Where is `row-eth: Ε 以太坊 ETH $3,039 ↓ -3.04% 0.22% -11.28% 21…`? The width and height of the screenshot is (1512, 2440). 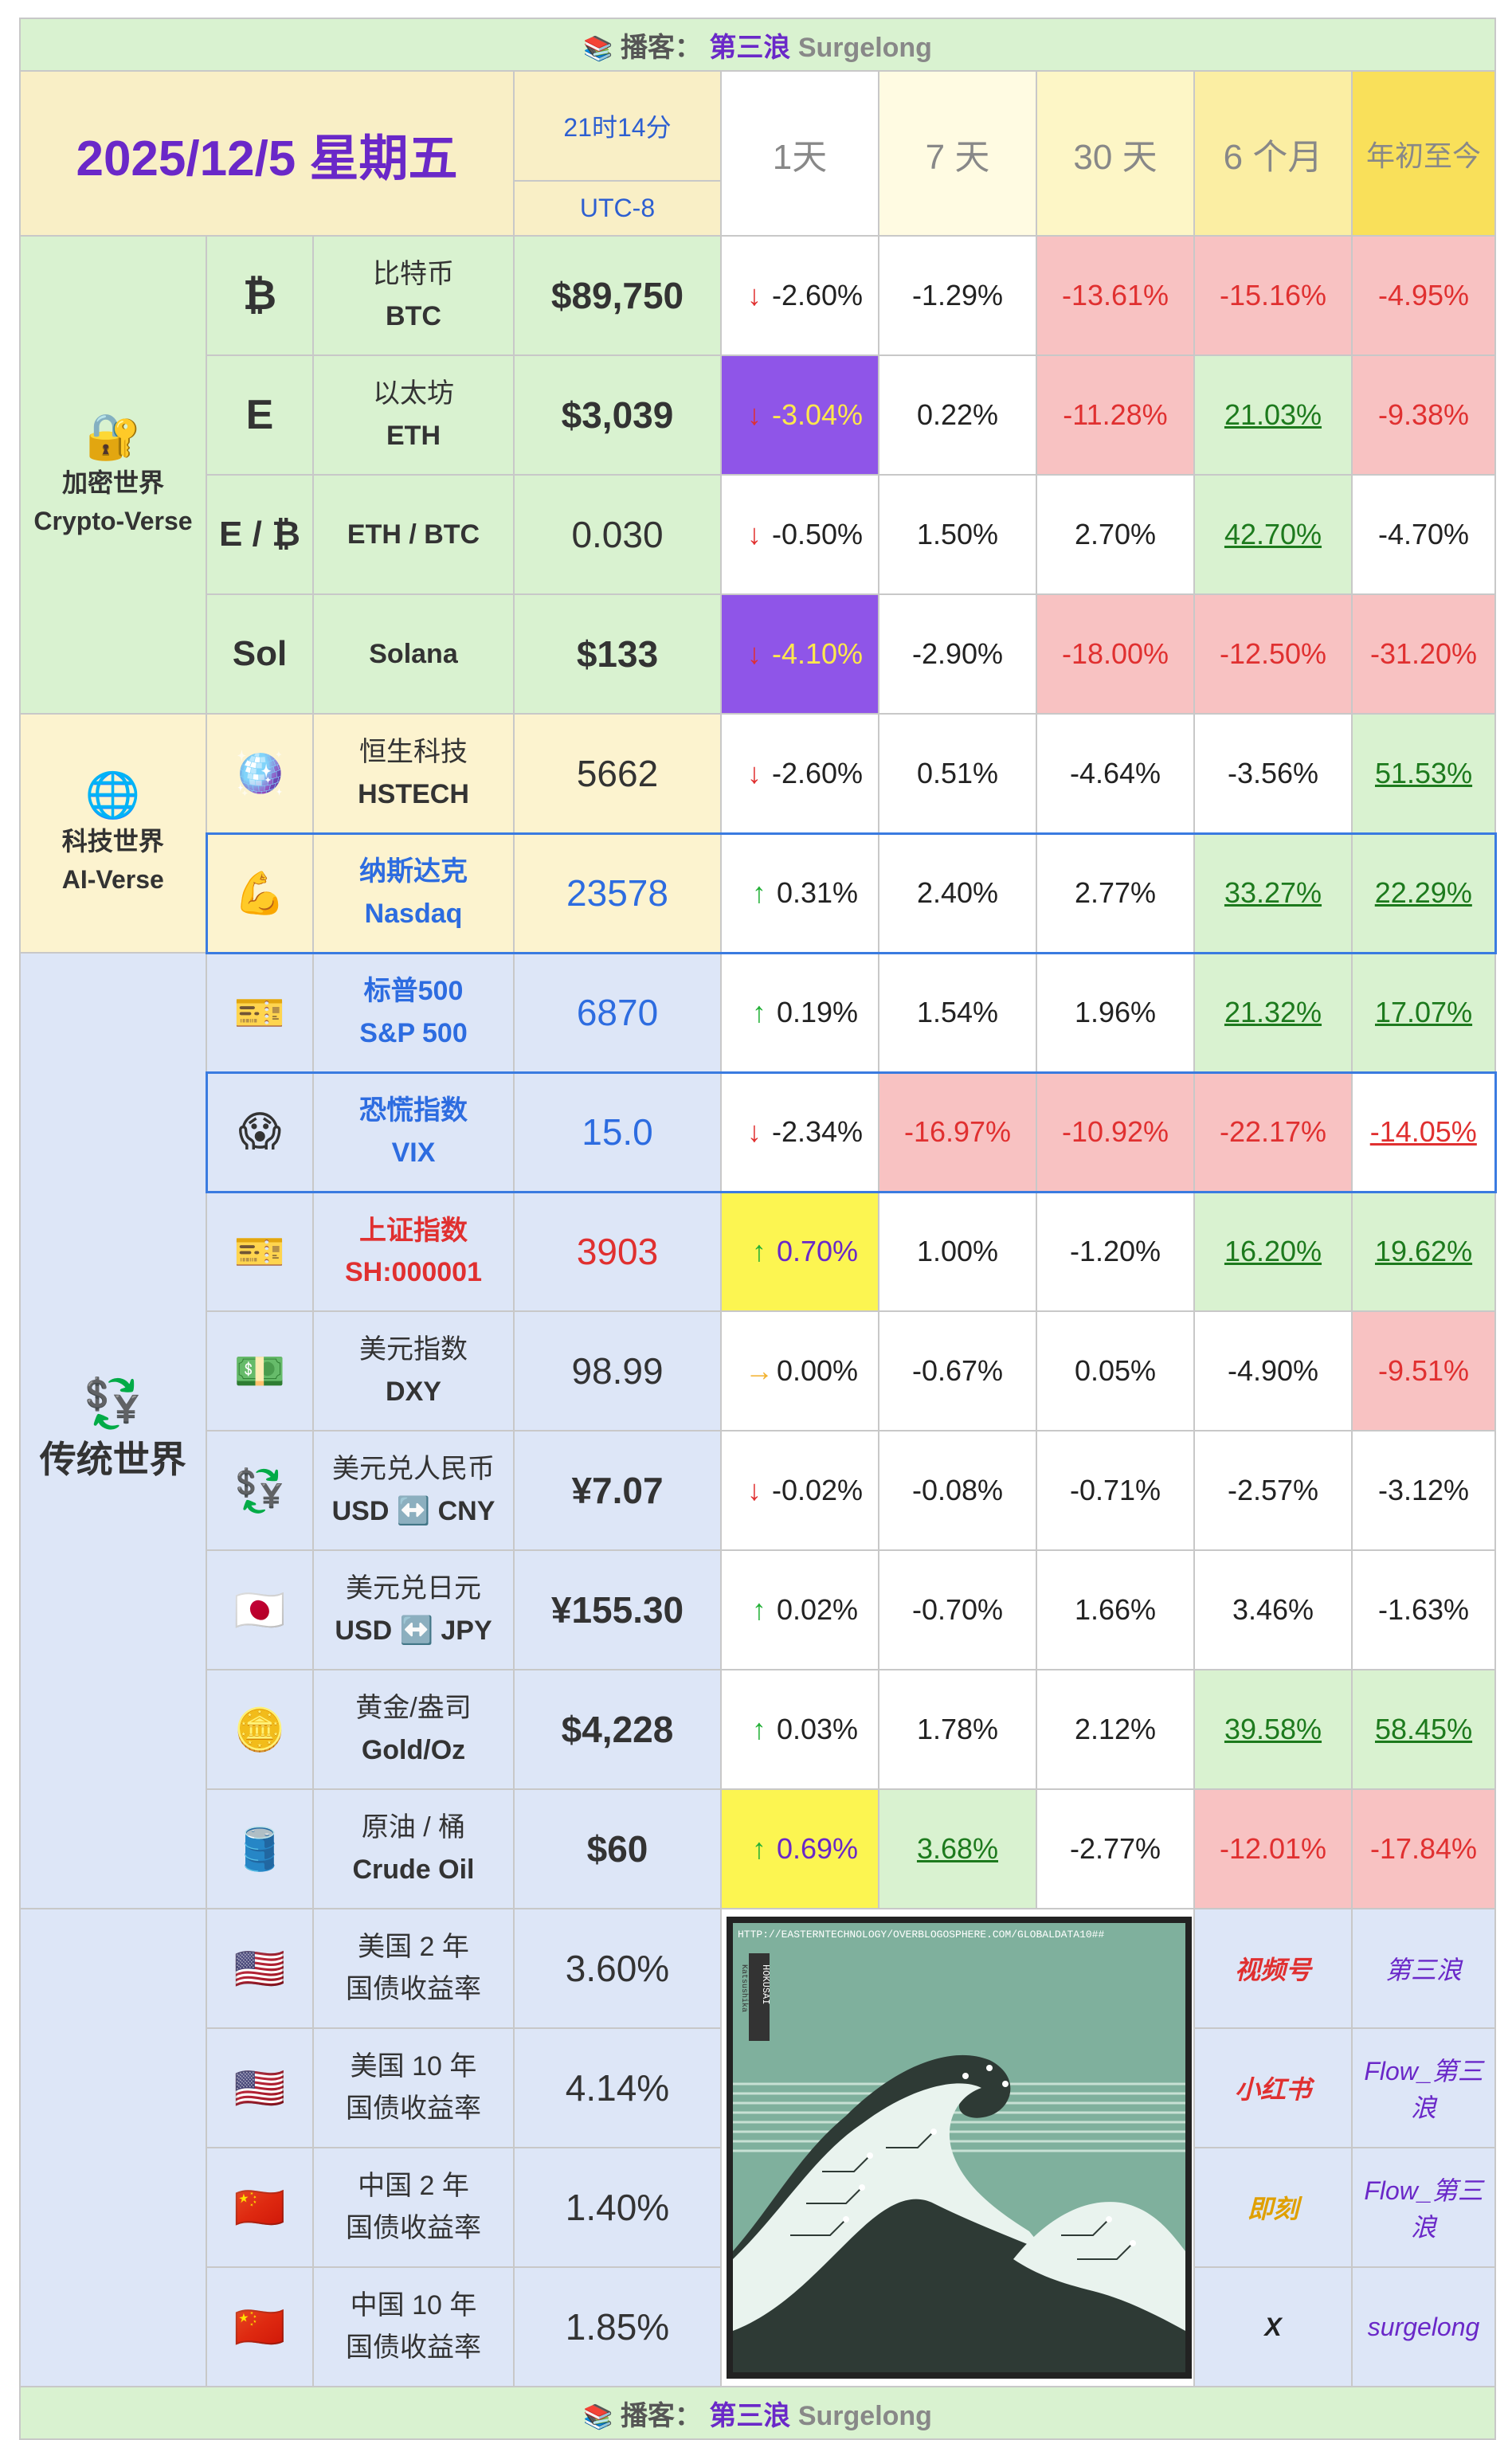
row-eth: Ε 以太坊 ETH $3,039 ↓ -3.04% 0.22% -11.28% 21… is located at coordinates (759, 415).